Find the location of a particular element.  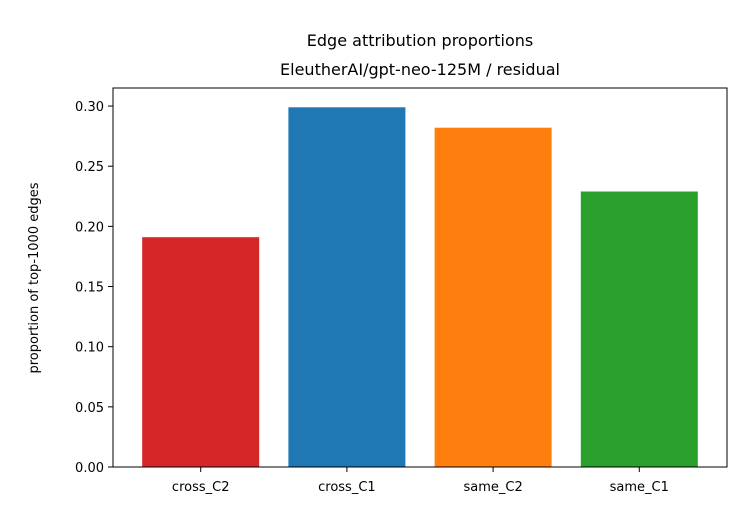

y-tick-label: 0.30 is located at coordinates (89, 107).